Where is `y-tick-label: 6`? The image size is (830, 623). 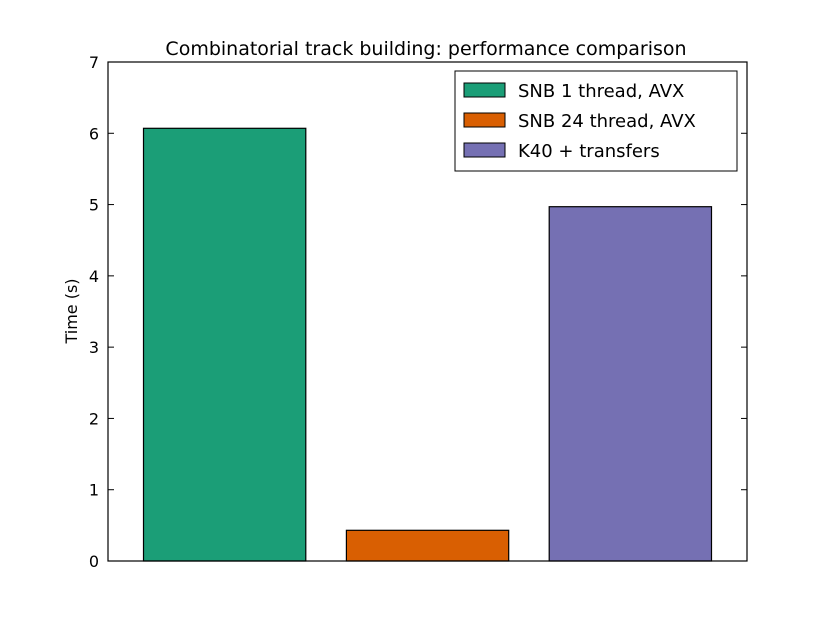 y-tick-label: 6 is located at coordinates (94, 133).